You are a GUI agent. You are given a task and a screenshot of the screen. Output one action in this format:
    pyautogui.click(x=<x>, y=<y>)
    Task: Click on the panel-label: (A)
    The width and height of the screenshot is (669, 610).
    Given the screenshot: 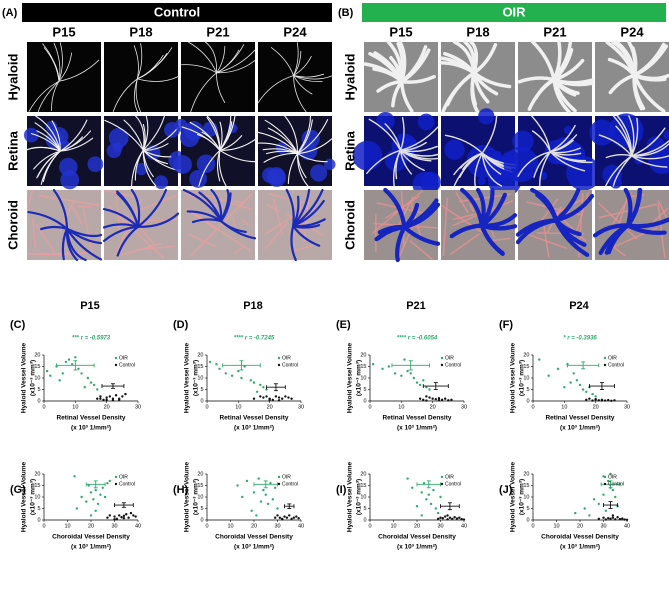 What is the action you would take?
    pyautogui.click(x=10, y=13)
    